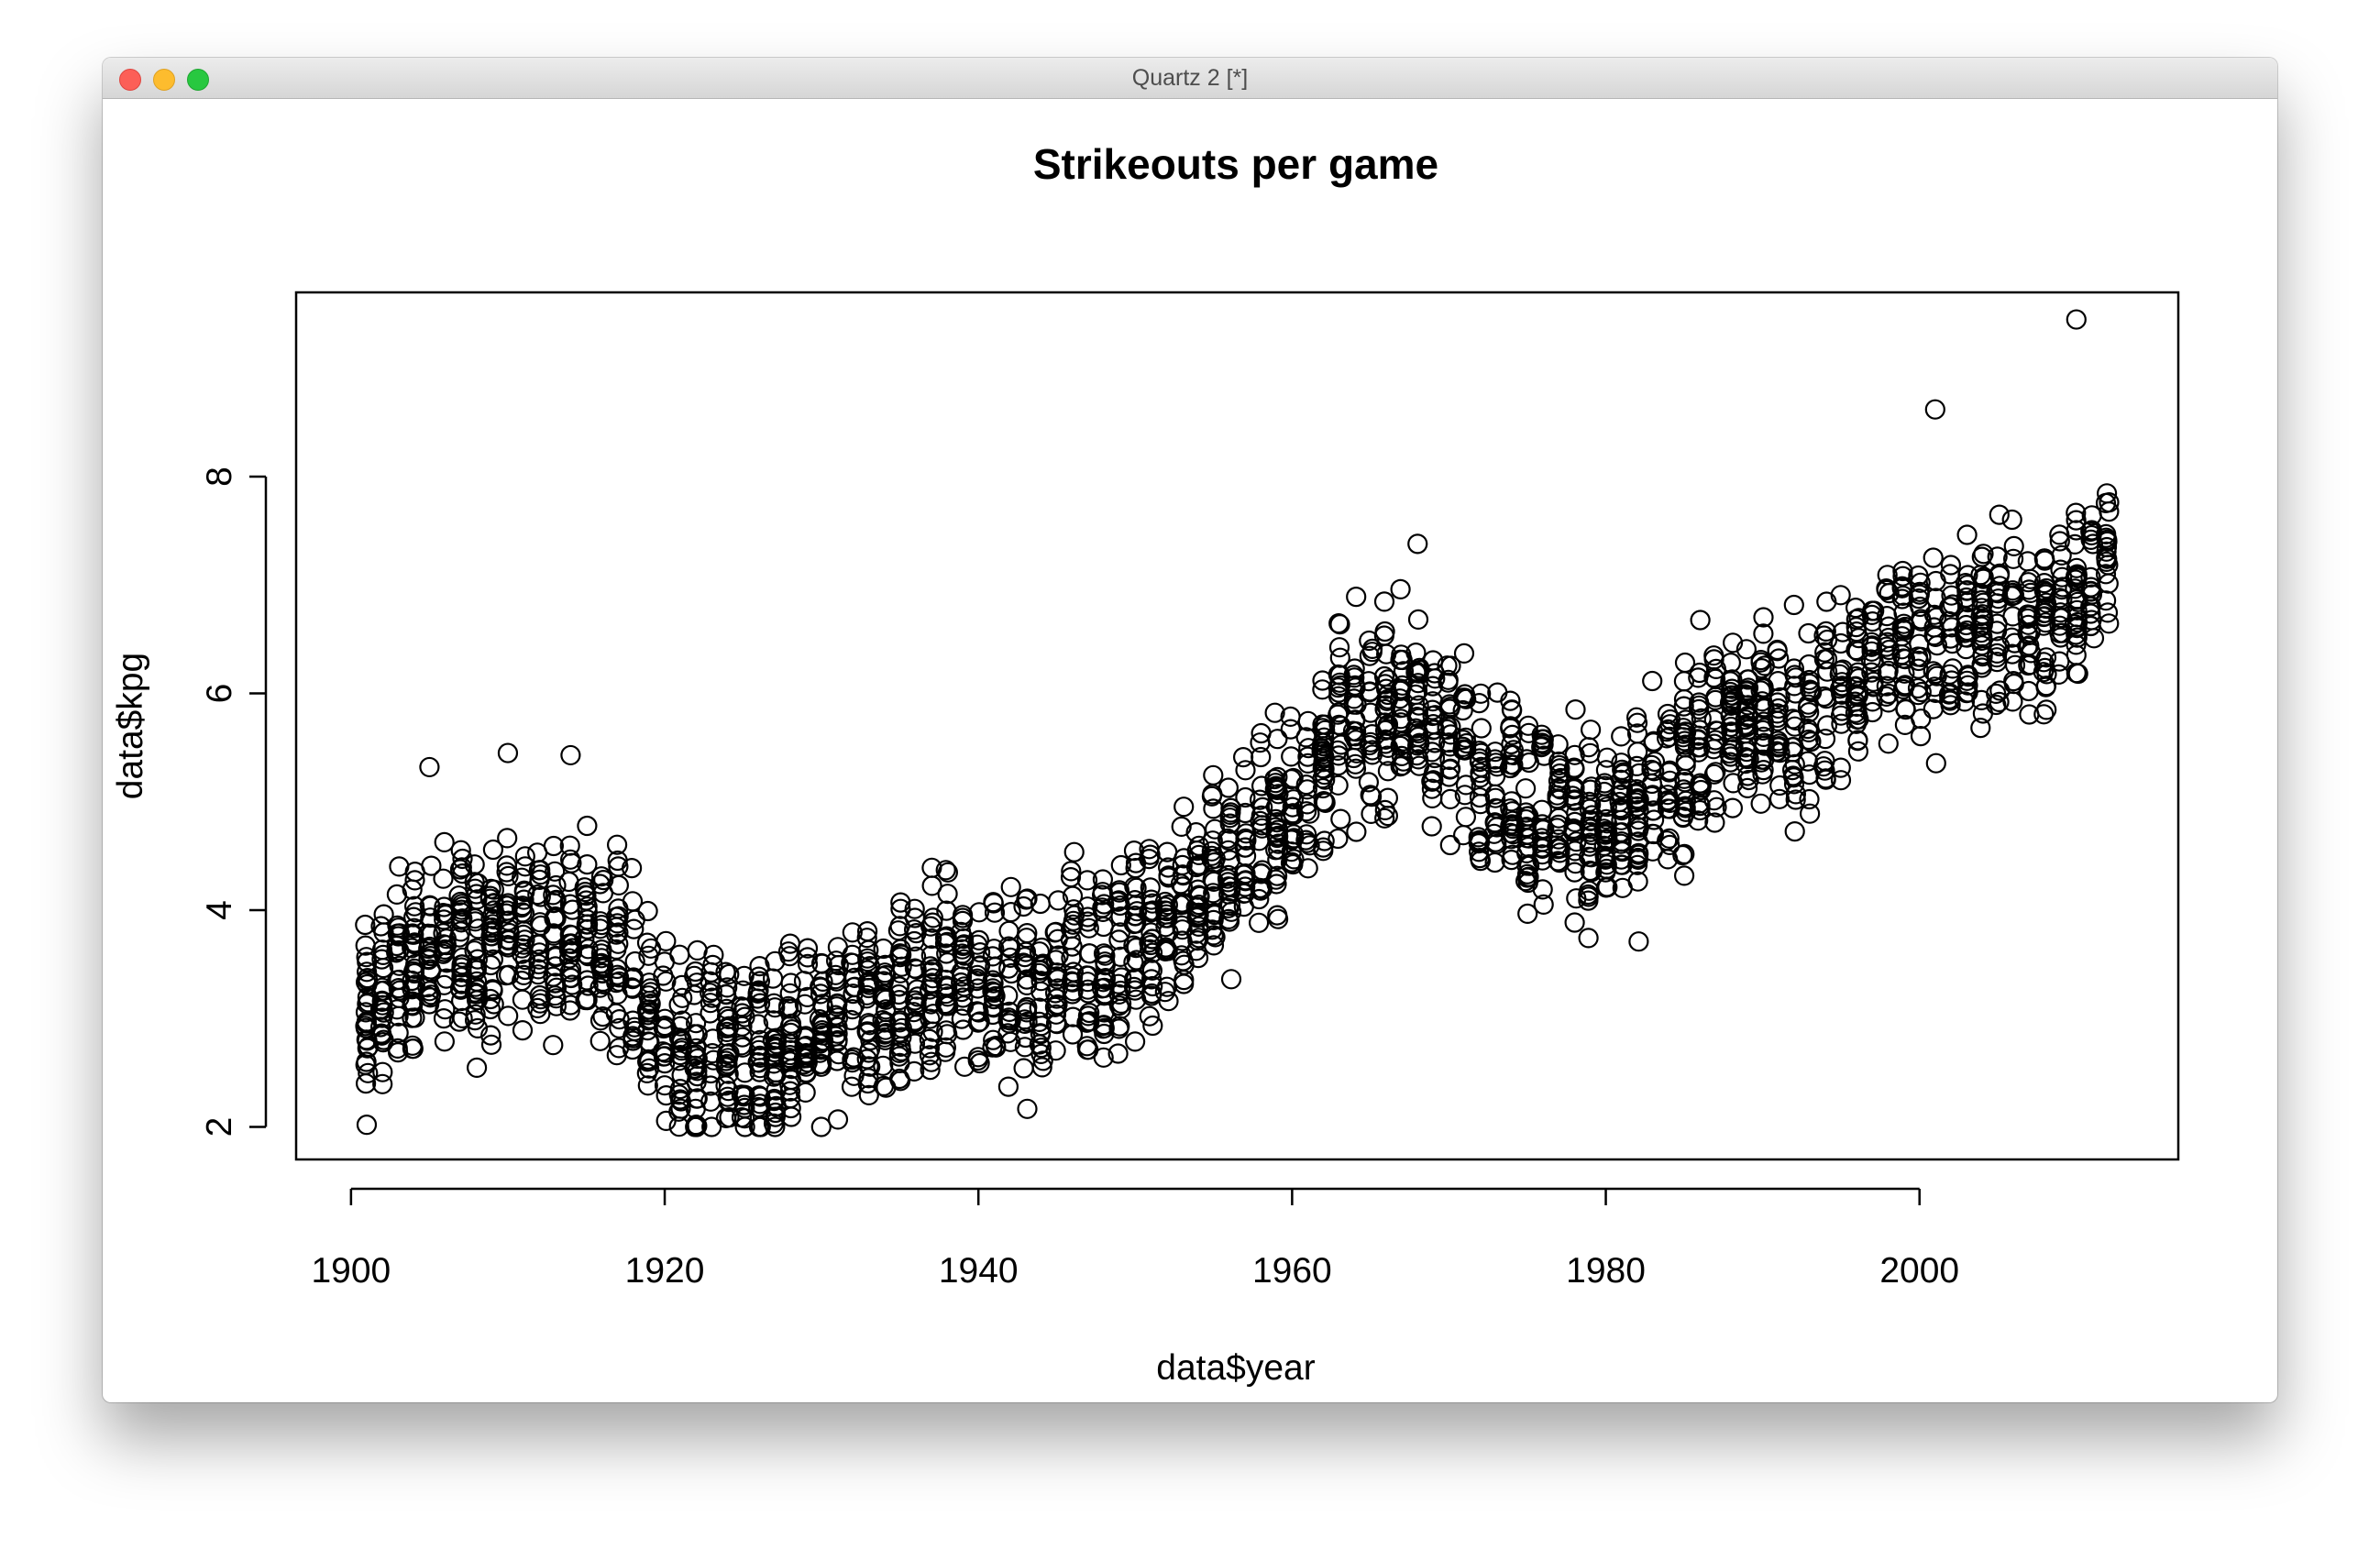  What do you see at coordinates (198, 80) in the screenshot?
I see `zoom-button` at bounding box center [198, 80].